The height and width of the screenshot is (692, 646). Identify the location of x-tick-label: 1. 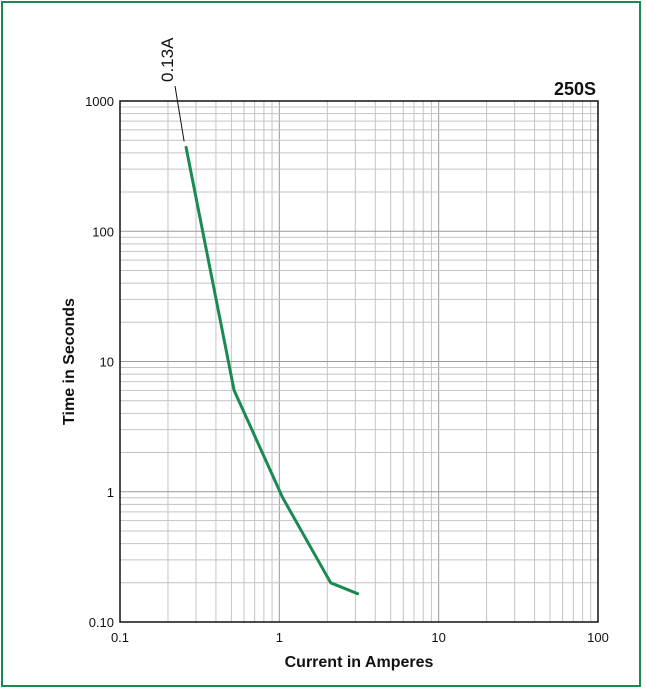
(279, 637).